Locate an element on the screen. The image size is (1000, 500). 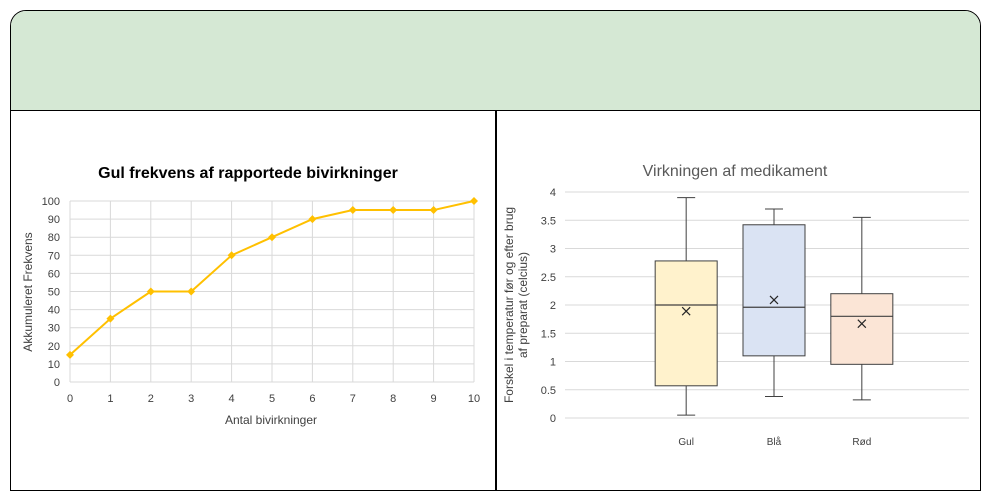
line-chart-x-tick-label: 3 is located at coordinates (191, 399).